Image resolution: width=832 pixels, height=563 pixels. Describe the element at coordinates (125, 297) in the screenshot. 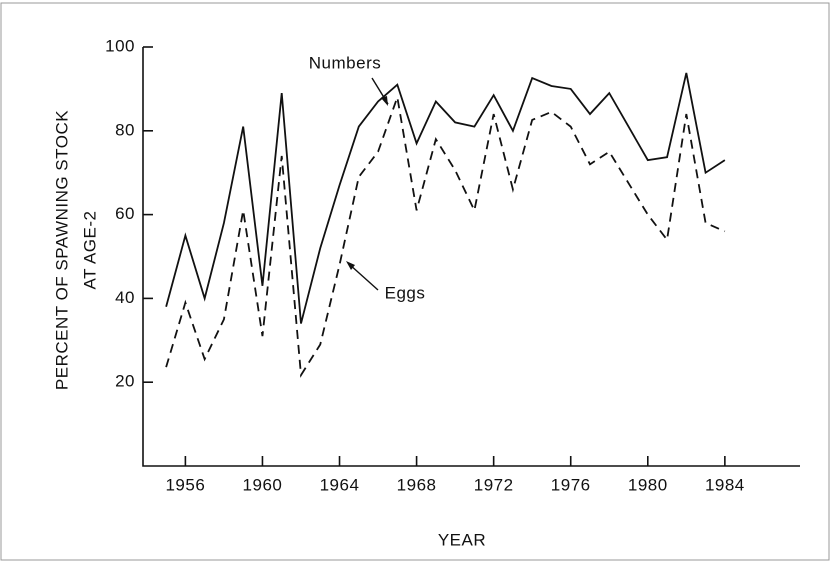

I see `y-tick-label: 40` at that location.